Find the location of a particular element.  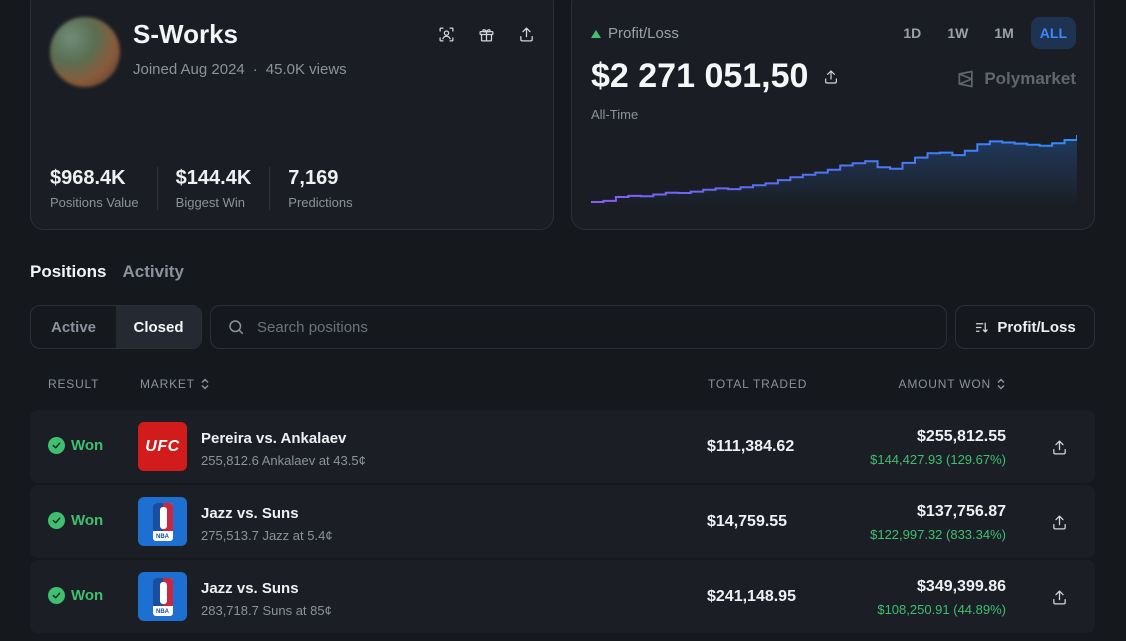

profile-meta: Joined Aug 2024 · 45.0K views is located at coordinates (240, 69).